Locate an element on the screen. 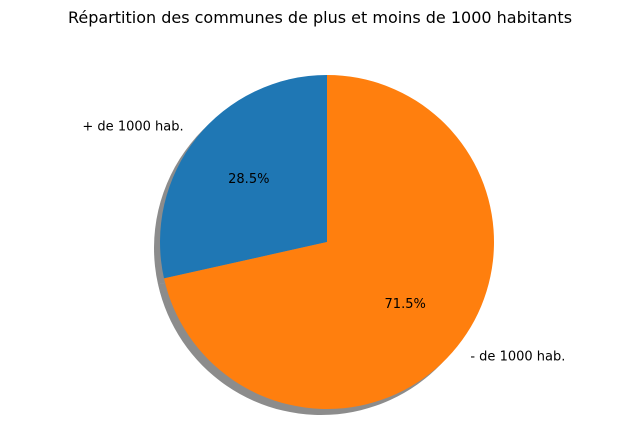  pie-pct-label-moins: 71.5% is located at coordinates (405, 304).